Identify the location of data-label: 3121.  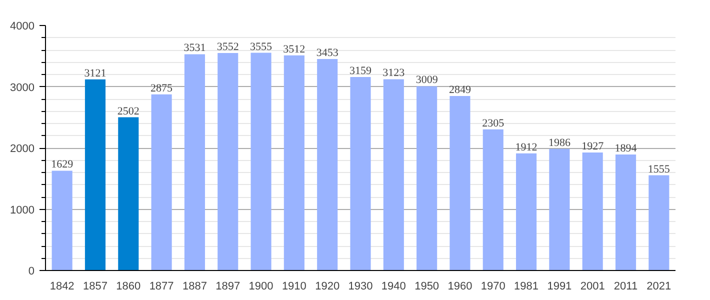
(95, 73).